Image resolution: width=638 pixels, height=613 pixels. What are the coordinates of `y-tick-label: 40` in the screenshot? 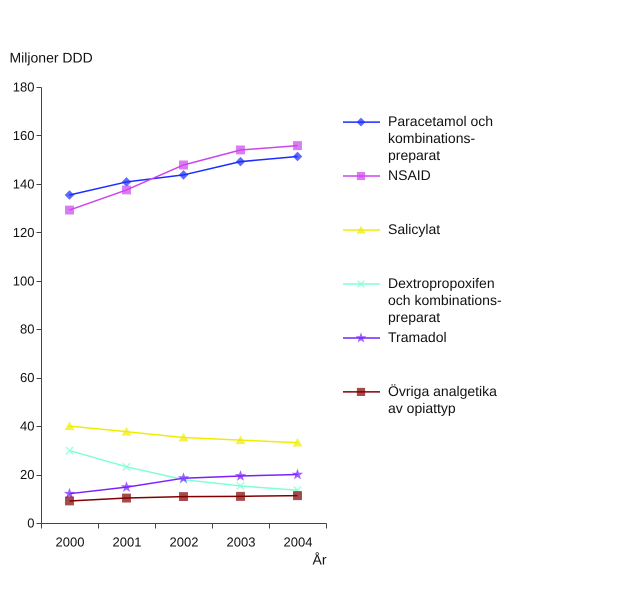 It's located at (27, 426).